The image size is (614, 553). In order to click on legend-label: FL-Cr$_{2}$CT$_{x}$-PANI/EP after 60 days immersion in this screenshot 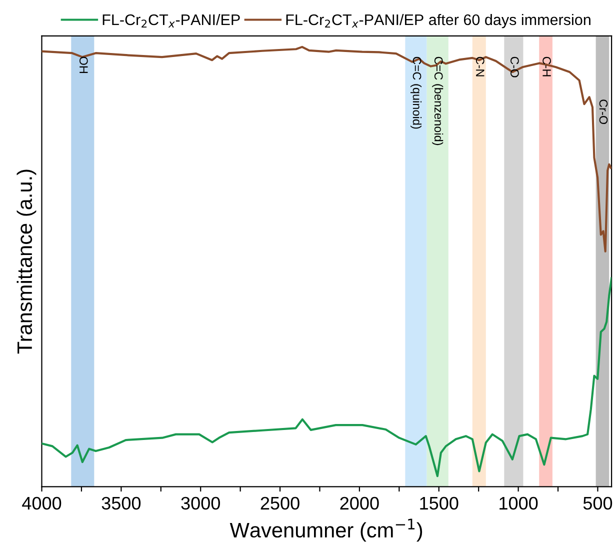, I will do `click(438, 21)`.